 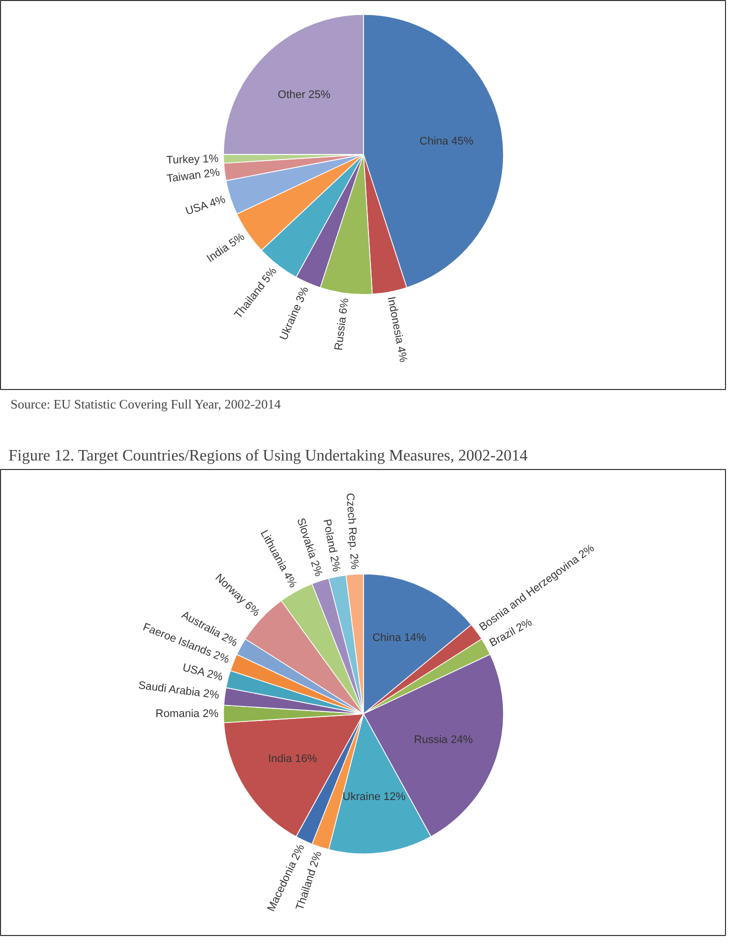 I want to click on slice-label: Russia 6%, so click(x=342, y=324).